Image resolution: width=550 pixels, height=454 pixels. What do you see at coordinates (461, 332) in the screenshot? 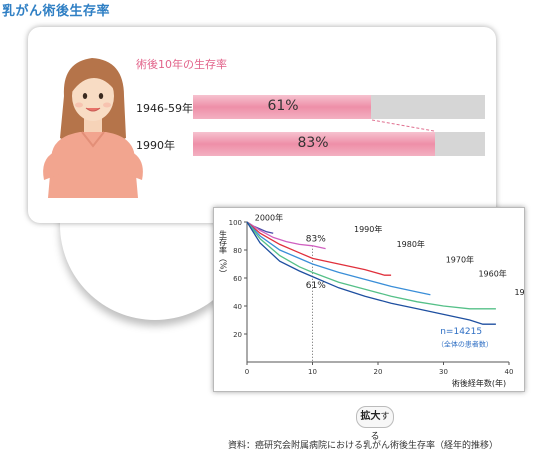
I see `n-label: n=14215` at bounding box center [461, 332].